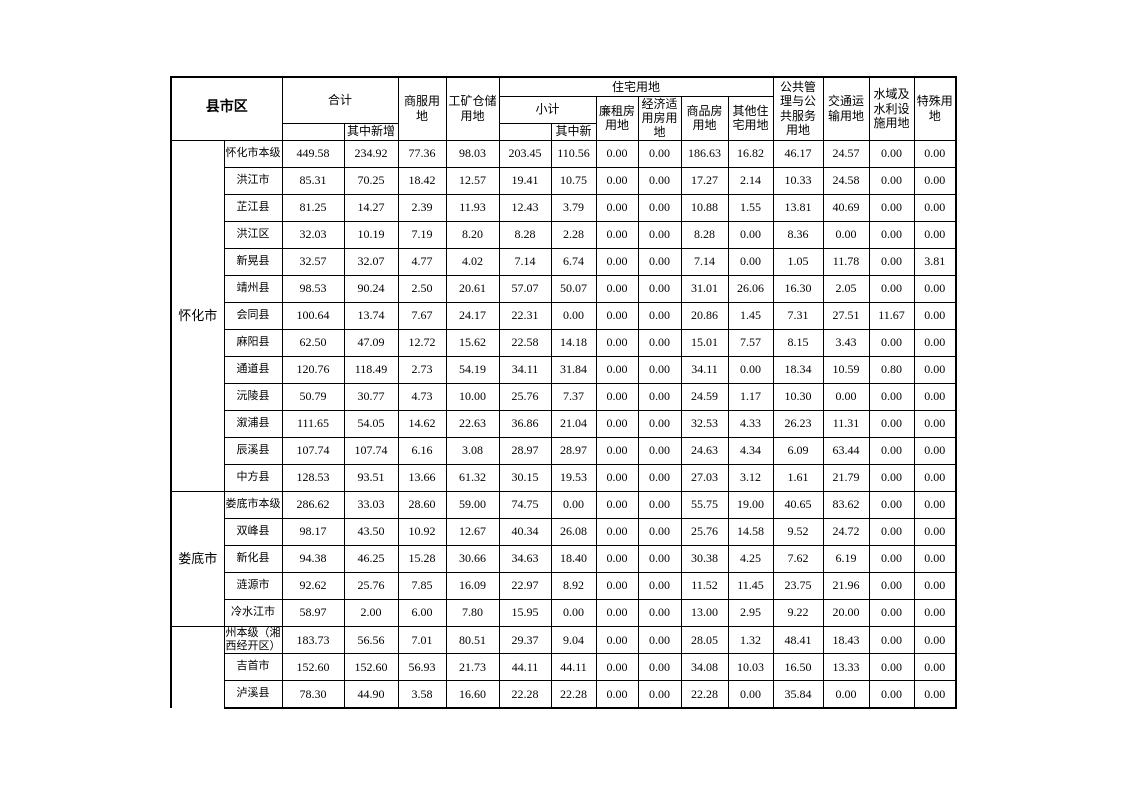 The height and width of the screenshot is (793, 1122). What do you see at coordinates (253, 640) in the screenshot?
I see `row-label: 州本级（湘西经开区）` at bounding box center [253, 640].